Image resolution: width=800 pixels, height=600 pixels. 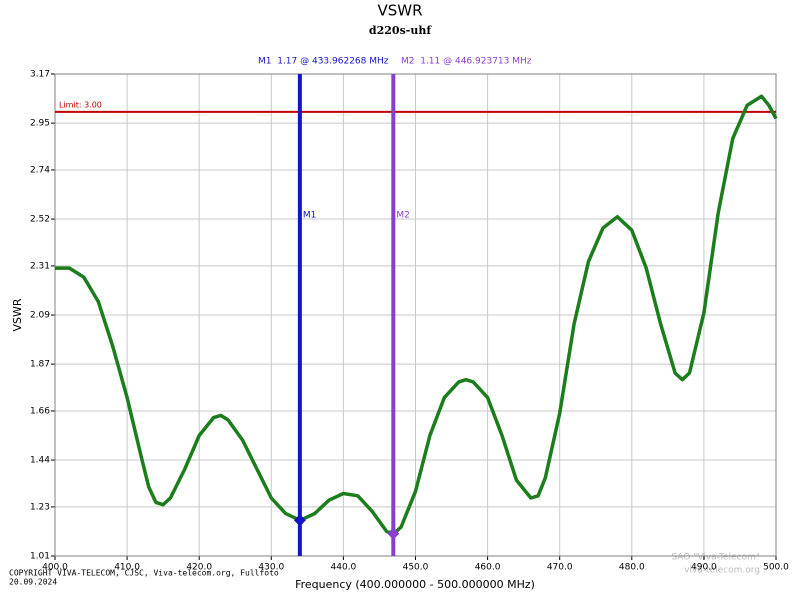 What do you see at coordinates (199, 568) in the screenshot?
I see `x-tick-label: 420.0` at bounding box center [199, 568].